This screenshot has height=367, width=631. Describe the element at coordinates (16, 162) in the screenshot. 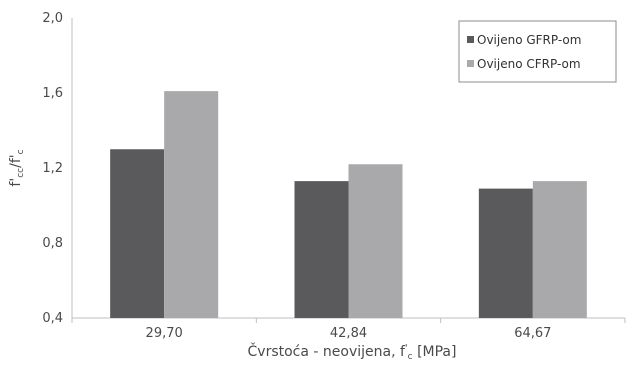

I see `y-title-slash: /f` at that location.